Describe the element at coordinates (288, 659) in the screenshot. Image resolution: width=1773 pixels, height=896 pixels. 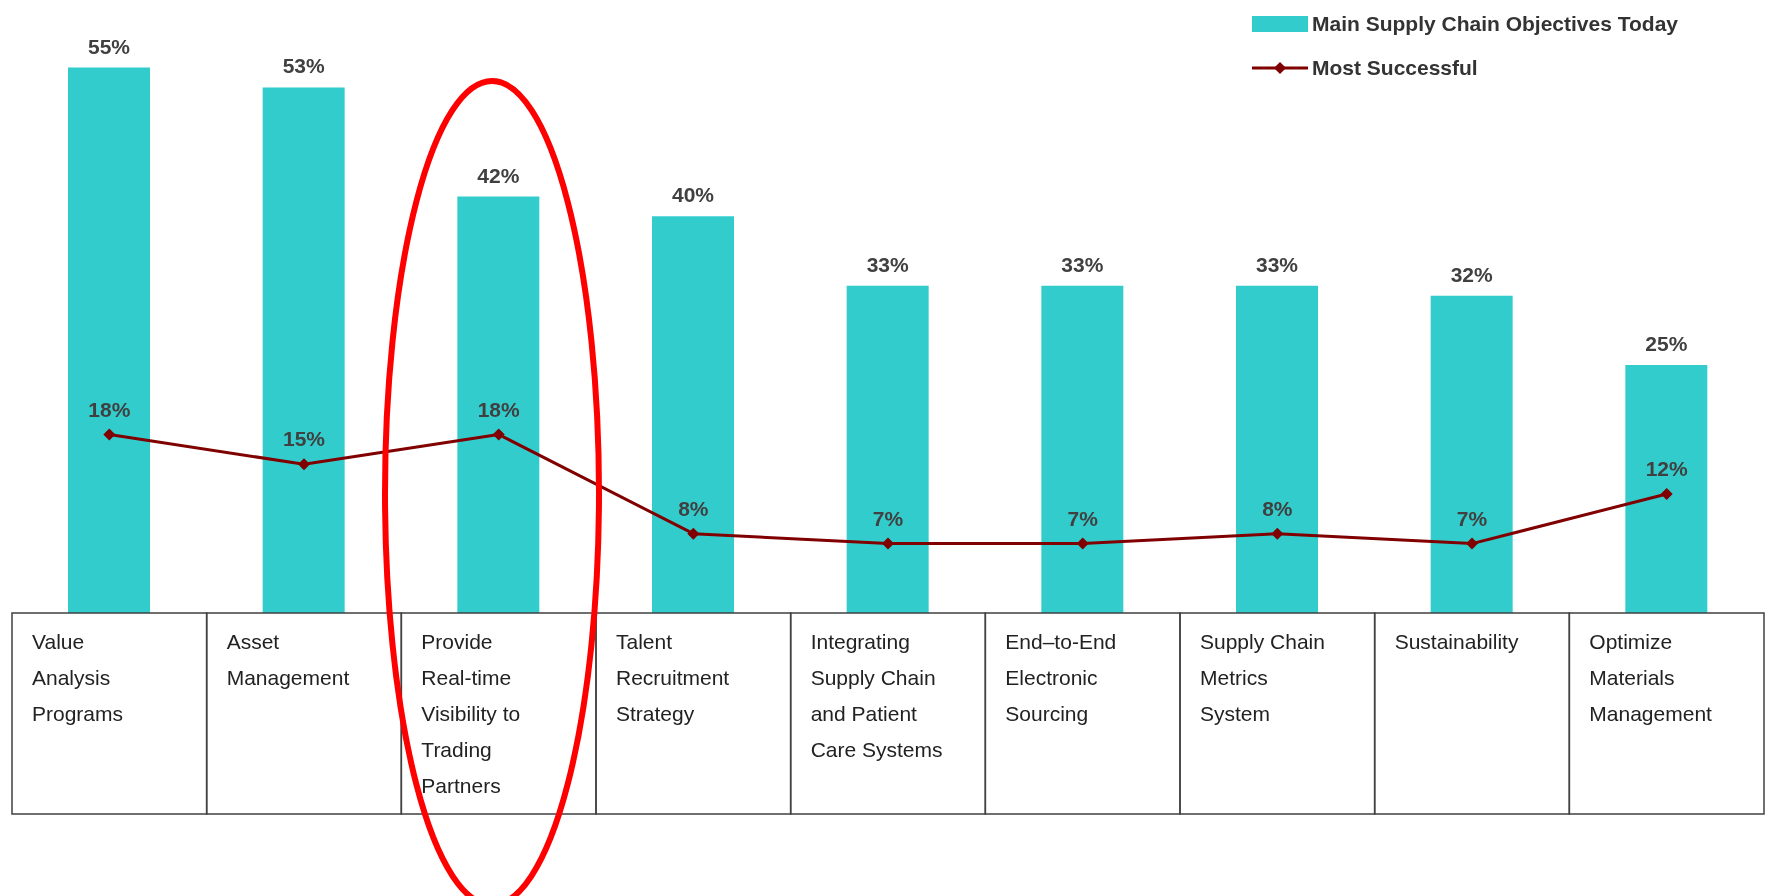
I see `x-tick-label: Asset Management` at that location.